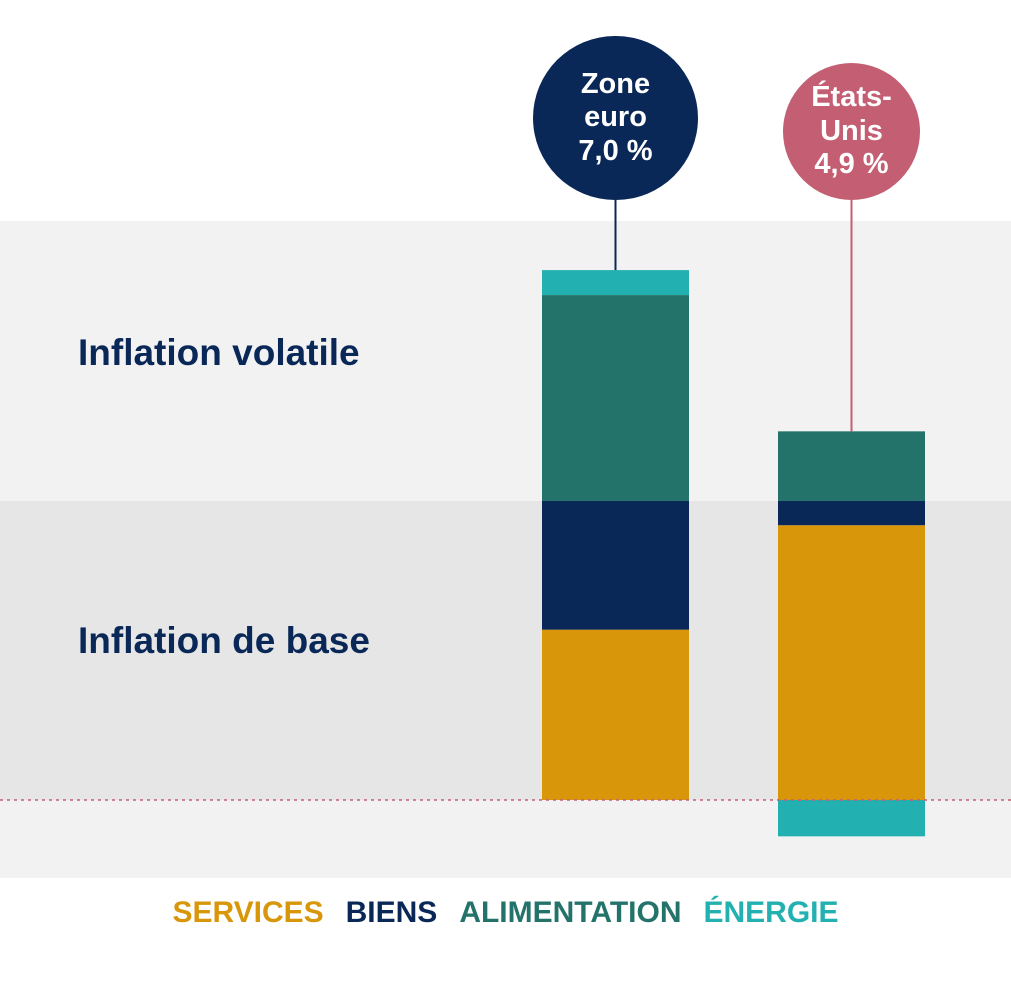  I want to click on legend: SERVICES BIENS ALIMENTATION ÉNERGIE, so click(505, 913).